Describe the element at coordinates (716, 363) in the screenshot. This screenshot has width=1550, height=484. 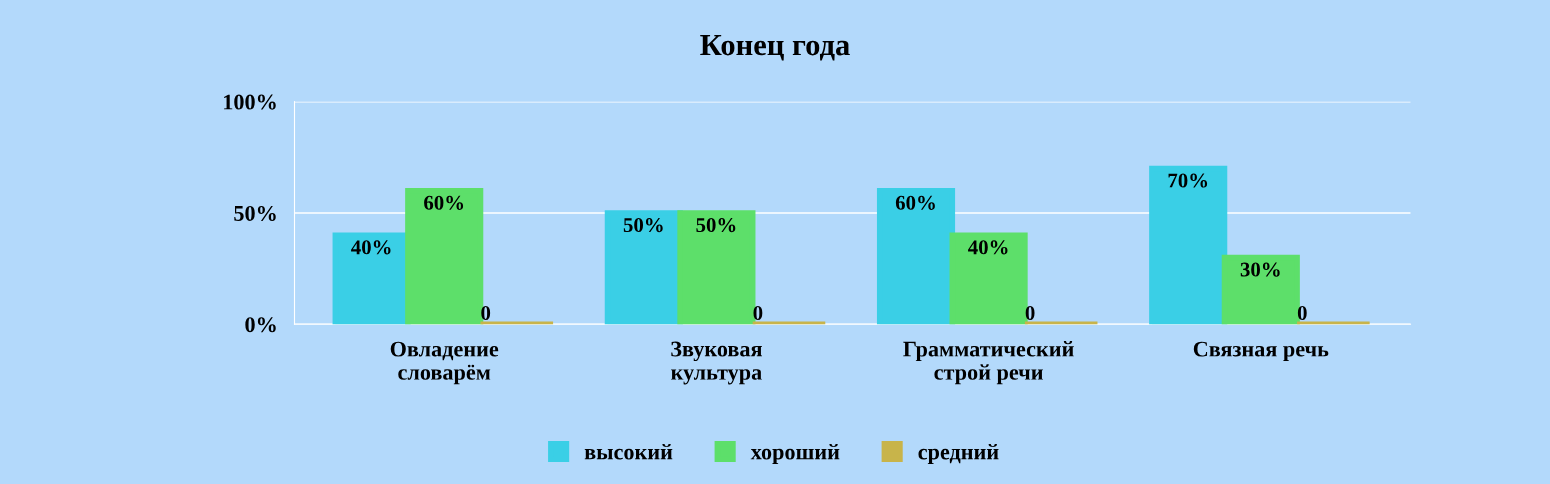
I see `x-tick-label: Звуковая культура` at that location.